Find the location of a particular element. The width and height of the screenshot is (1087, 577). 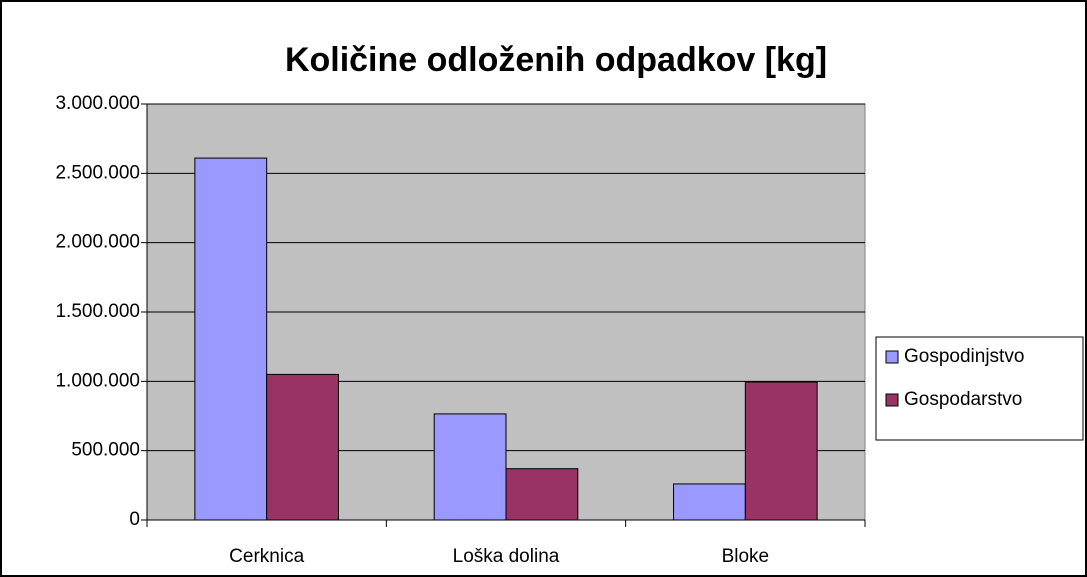

x-tick-label: Cerknica is located at coordinates (266, 556).